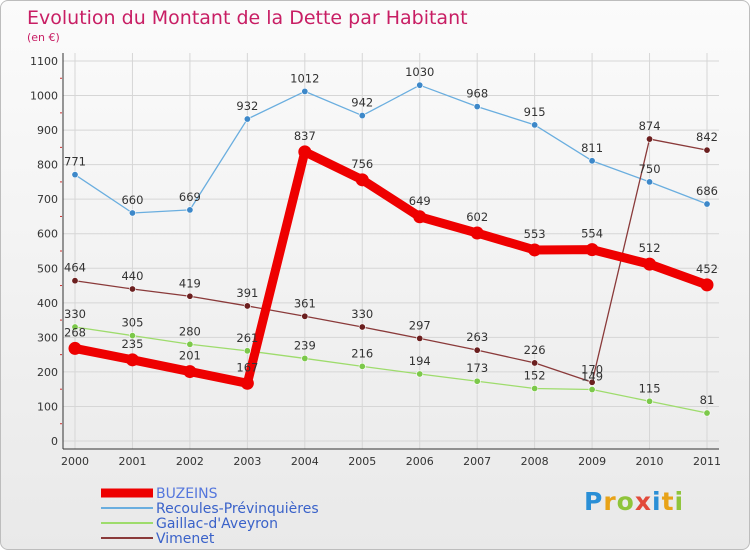 Image resolution: width=750 pixels, height=550 pixels. What do you see at coordinates (594, 501) in the screenshot?
I see `logo-letter: P` at bounding box center [594, 501].